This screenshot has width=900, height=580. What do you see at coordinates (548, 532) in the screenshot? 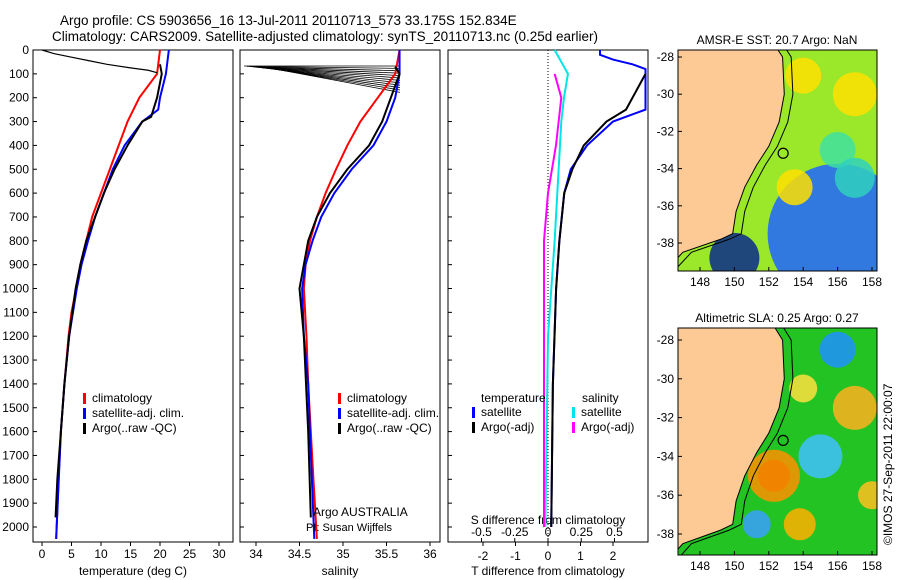
I see `sdiff-tick-label: 0` at bounding box center [548, 532].